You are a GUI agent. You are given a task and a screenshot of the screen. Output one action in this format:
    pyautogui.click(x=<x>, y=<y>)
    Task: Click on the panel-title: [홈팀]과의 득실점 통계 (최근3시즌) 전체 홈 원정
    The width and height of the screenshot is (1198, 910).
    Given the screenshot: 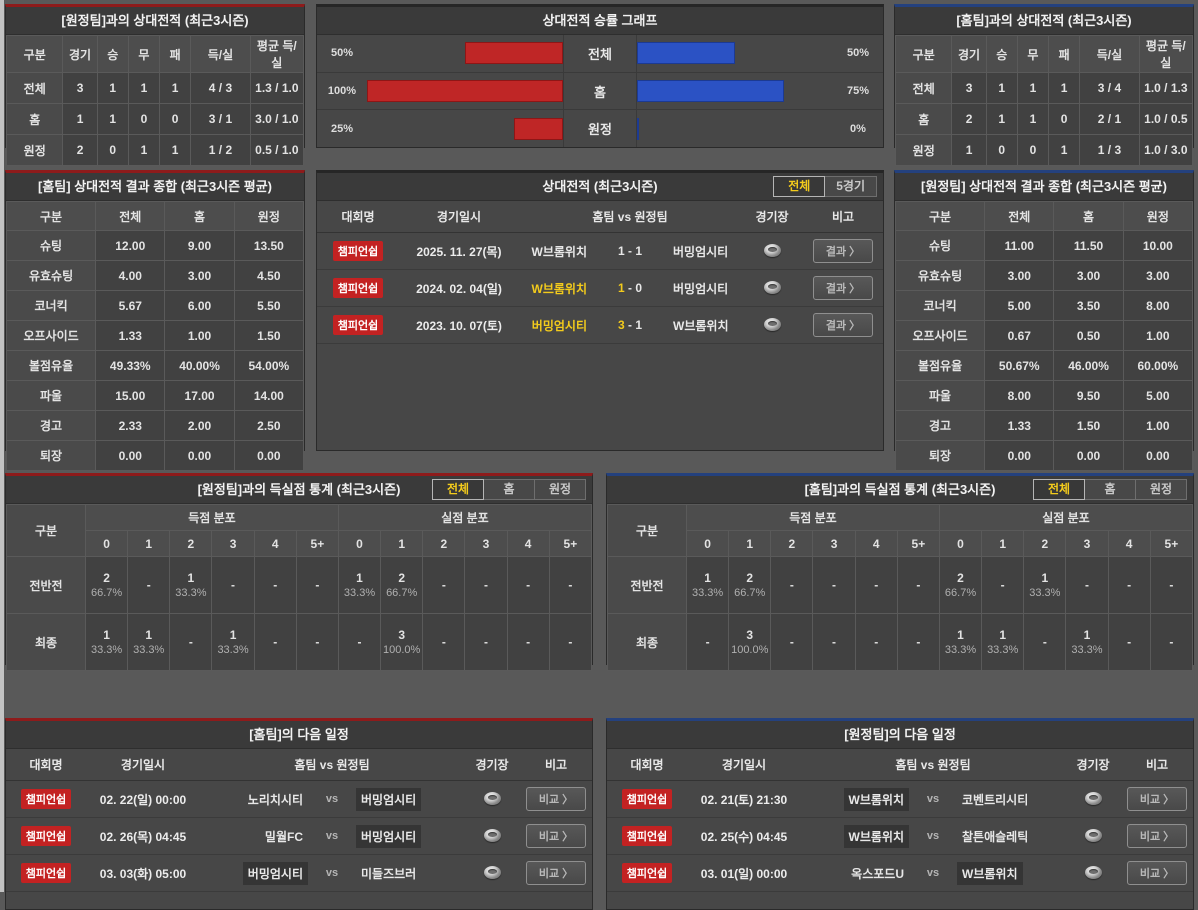 What is the action you would take?
    pyautogui.click(x=900, y=490)
    